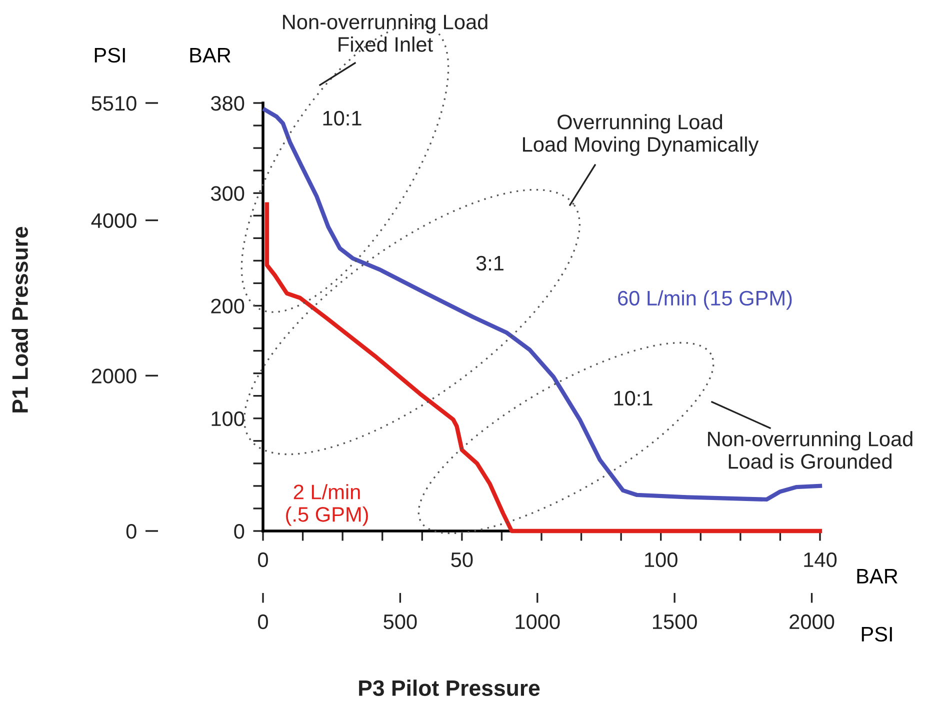 This screenshot has height=706, width=930. I want to click on x2-tick-label: 0, so click(263, 622).